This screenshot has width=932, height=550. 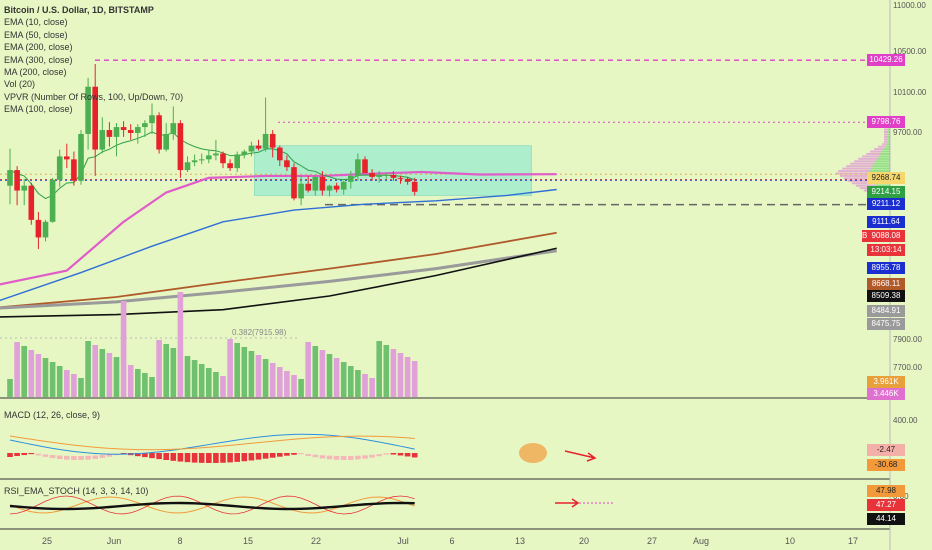 What do you see at coordinates (35, 72) in the screenshot?
I see `legend-ma200: MA (200, close)` at bounding box center [35, 72].